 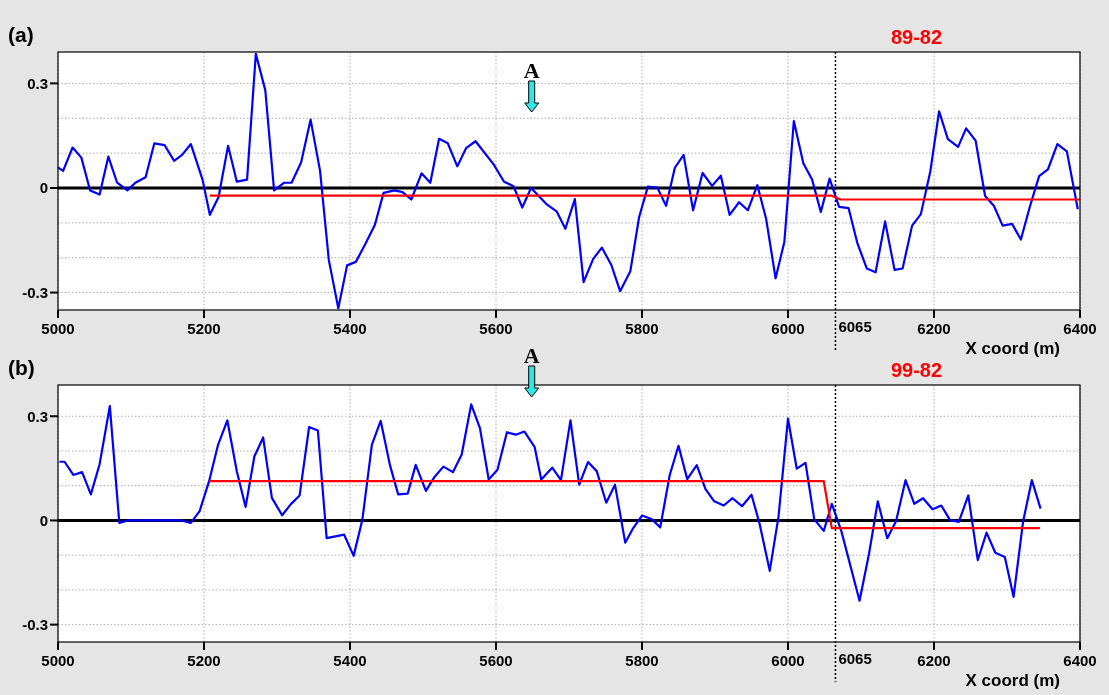 I want to click on chart-title: 89-82, so click(x=916, y=37).